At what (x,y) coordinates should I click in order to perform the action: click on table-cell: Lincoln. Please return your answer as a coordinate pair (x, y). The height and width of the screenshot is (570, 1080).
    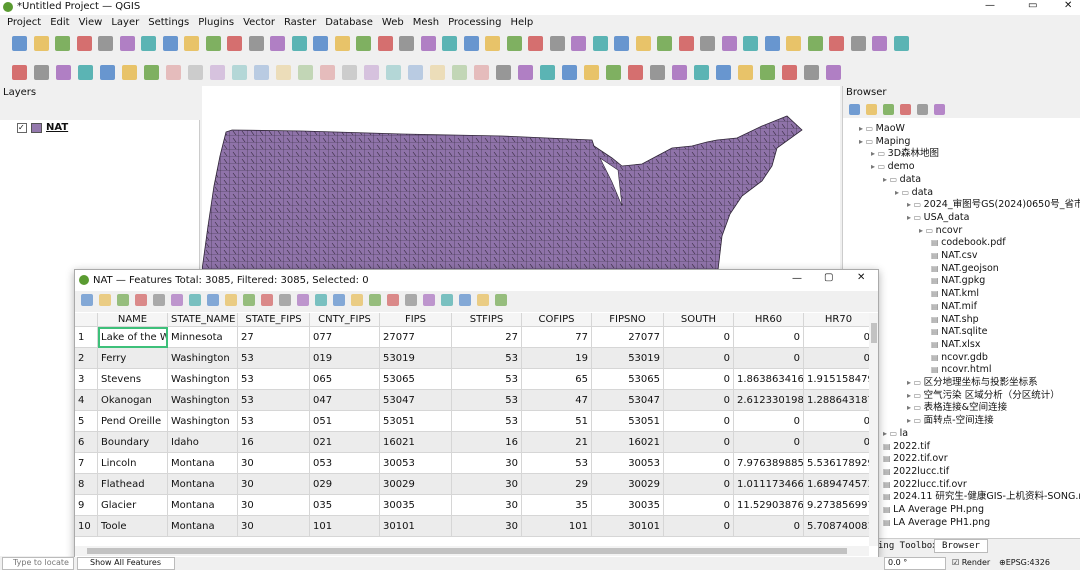
    Looking at the image, I should click on (133, 463).